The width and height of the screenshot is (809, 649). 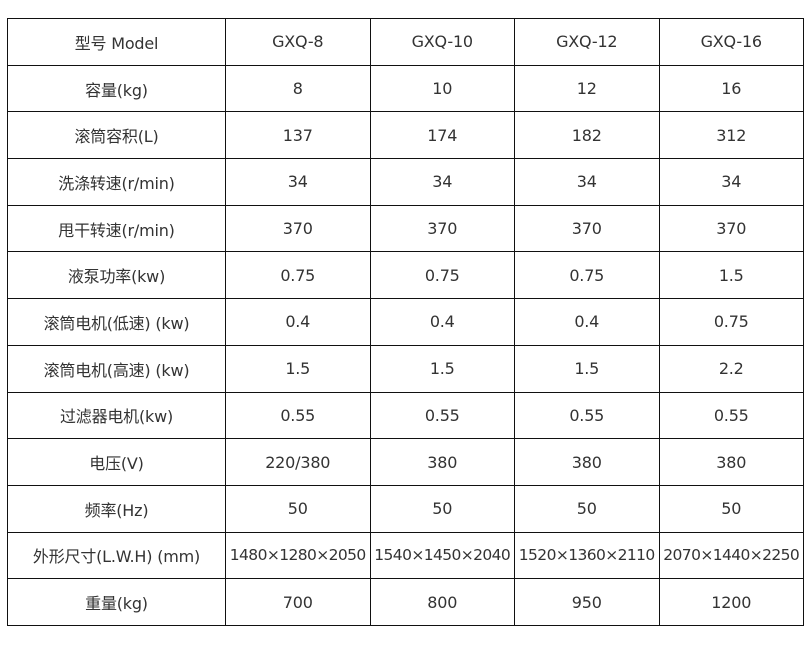 What do you see at coordinates (116, 368) in the screenshot?
I see `row-label: 滚筒电机(高速) (kw)` at bounding box center [116, 368].